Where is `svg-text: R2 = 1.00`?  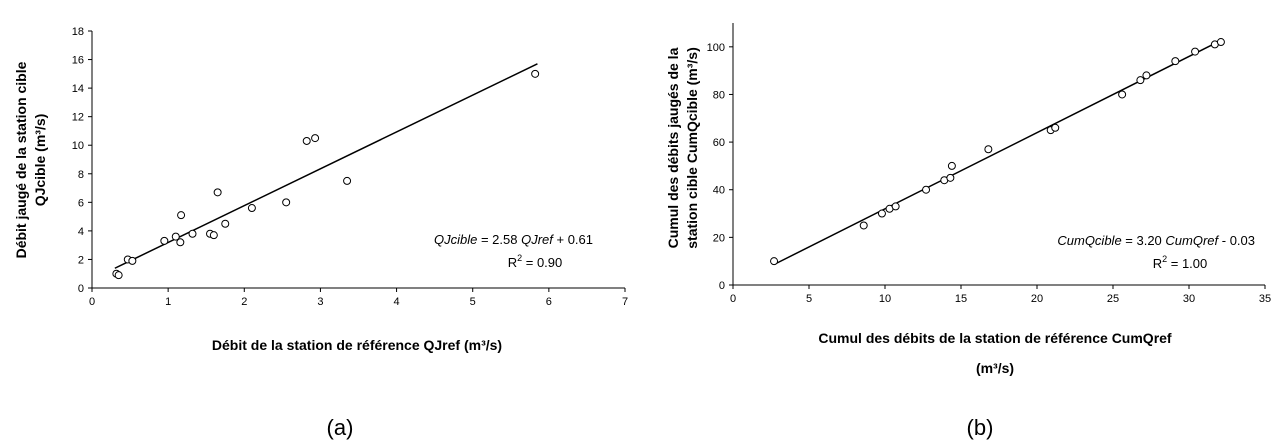 svg-text: R2 = 1.00 is located at coordinates (1180, 262).